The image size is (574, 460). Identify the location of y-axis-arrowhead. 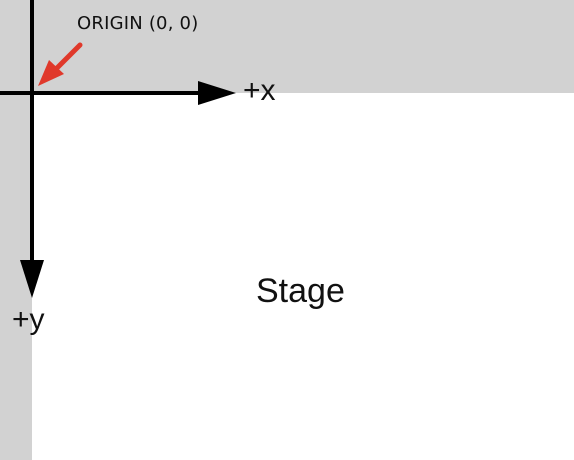
(32, 279).